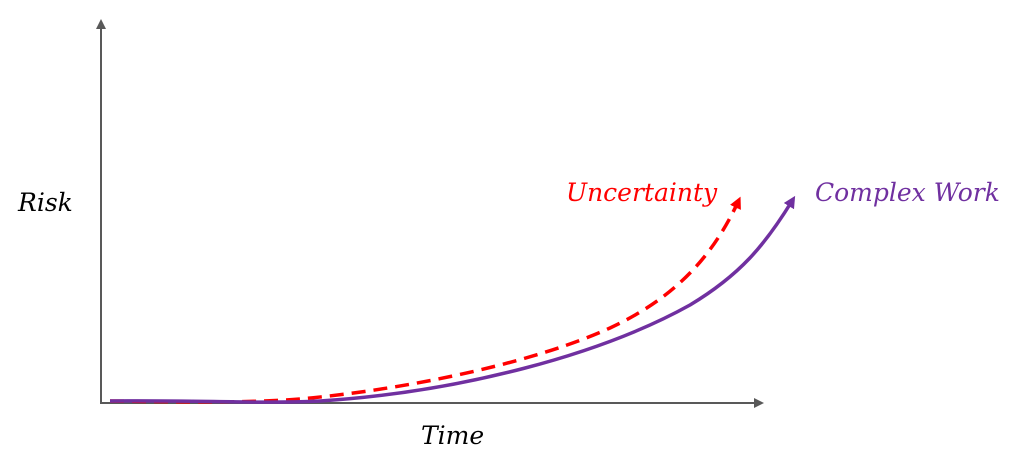 This screenshot has height=452, width=1024. Describe the element at coordinates (642, 192) in the screenshot. I see `uncertainty-label: Uncertainty` at that location.